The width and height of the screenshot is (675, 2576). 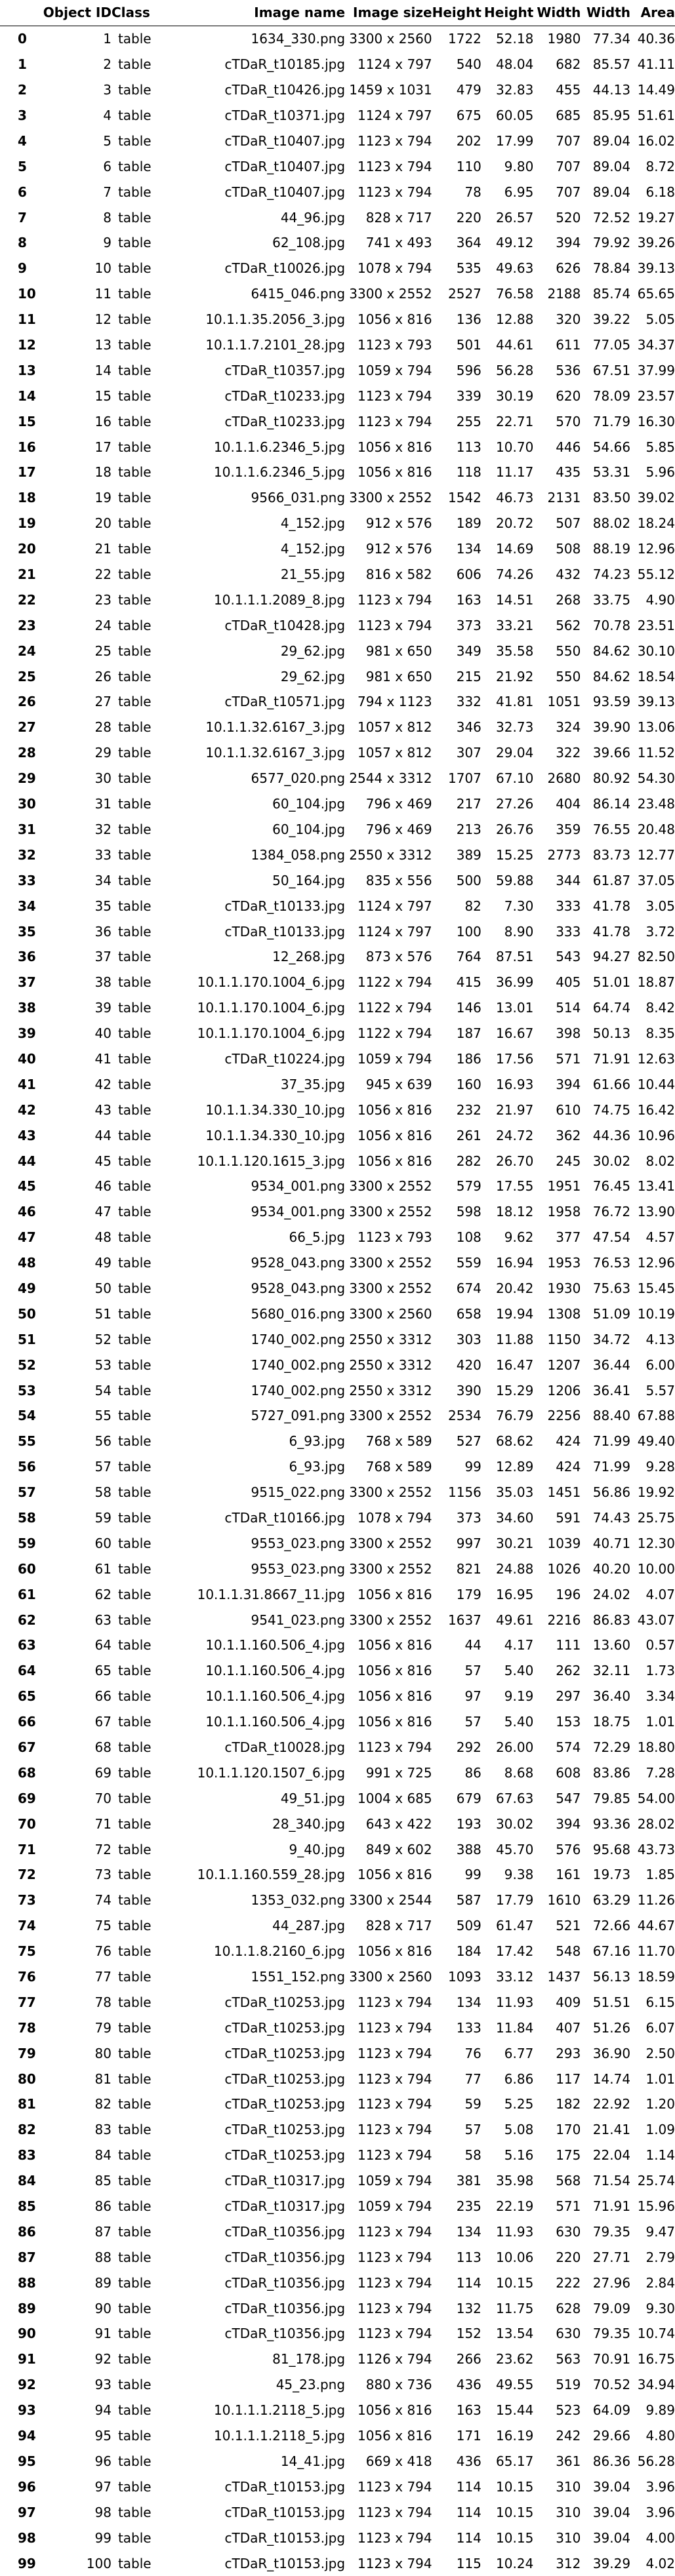 What do you see at coordinates (103, 1390) in the screenshot?
I see `object-id-cell: 54` at bounding box center [103, 1390].